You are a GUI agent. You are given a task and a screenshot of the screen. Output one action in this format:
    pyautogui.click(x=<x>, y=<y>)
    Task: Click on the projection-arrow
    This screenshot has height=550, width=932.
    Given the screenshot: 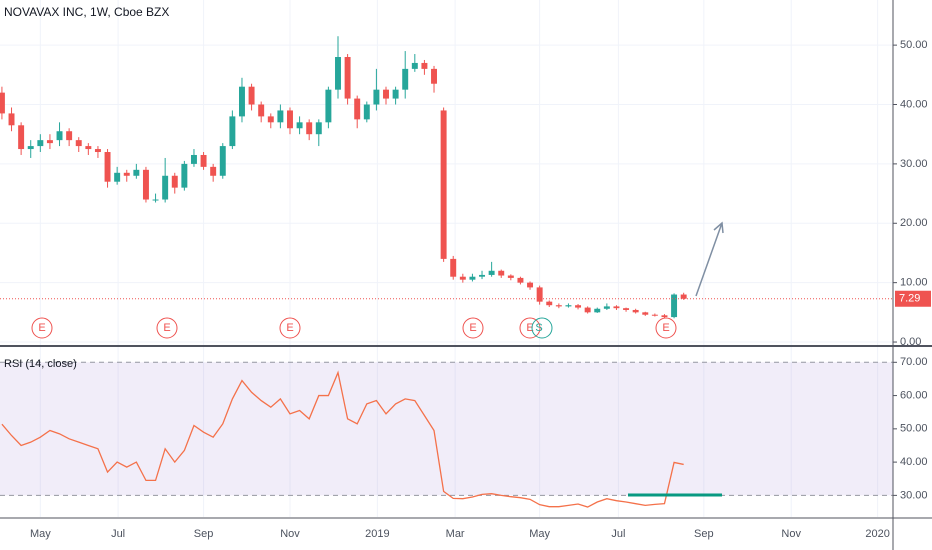 What is the action you would take?
    pyautogui.click(x=709, y=259)
    